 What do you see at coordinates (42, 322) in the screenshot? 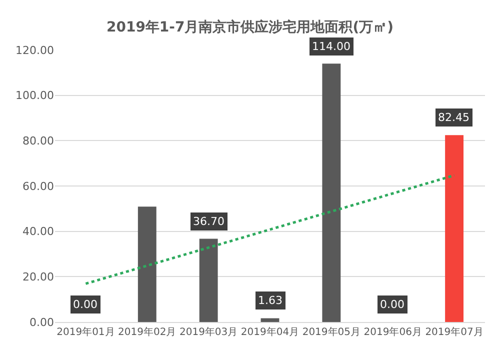
I see `y-tick-label: 0.00` at bounding box center [42, 322].